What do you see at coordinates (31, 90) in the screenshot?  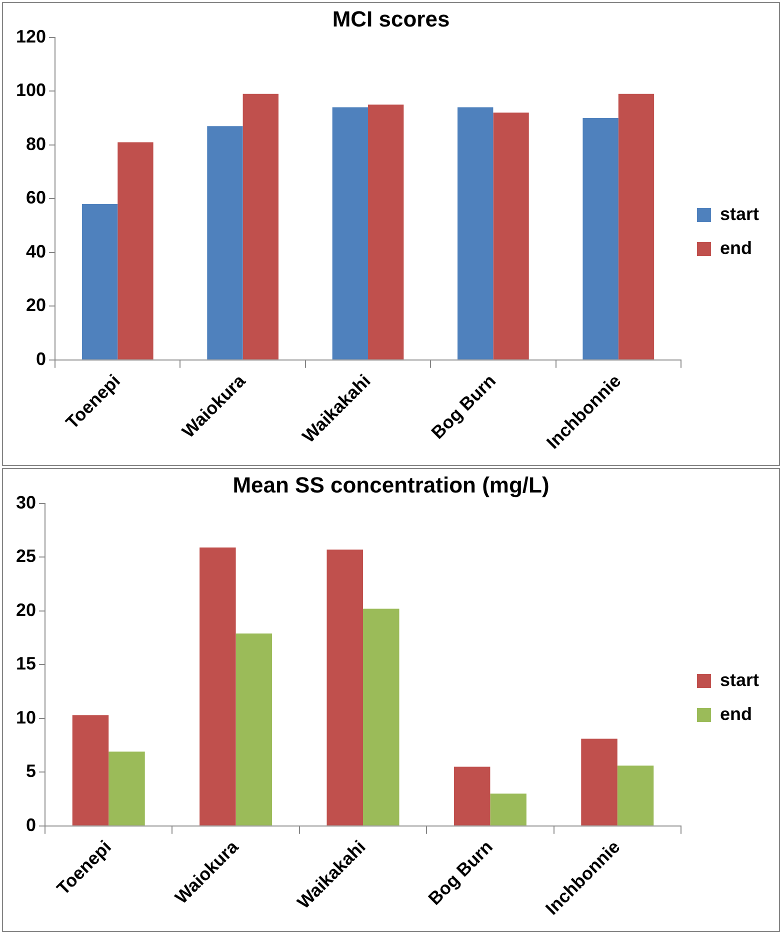 I see `y-tick-label: 100` at bounding box center [31, 90].